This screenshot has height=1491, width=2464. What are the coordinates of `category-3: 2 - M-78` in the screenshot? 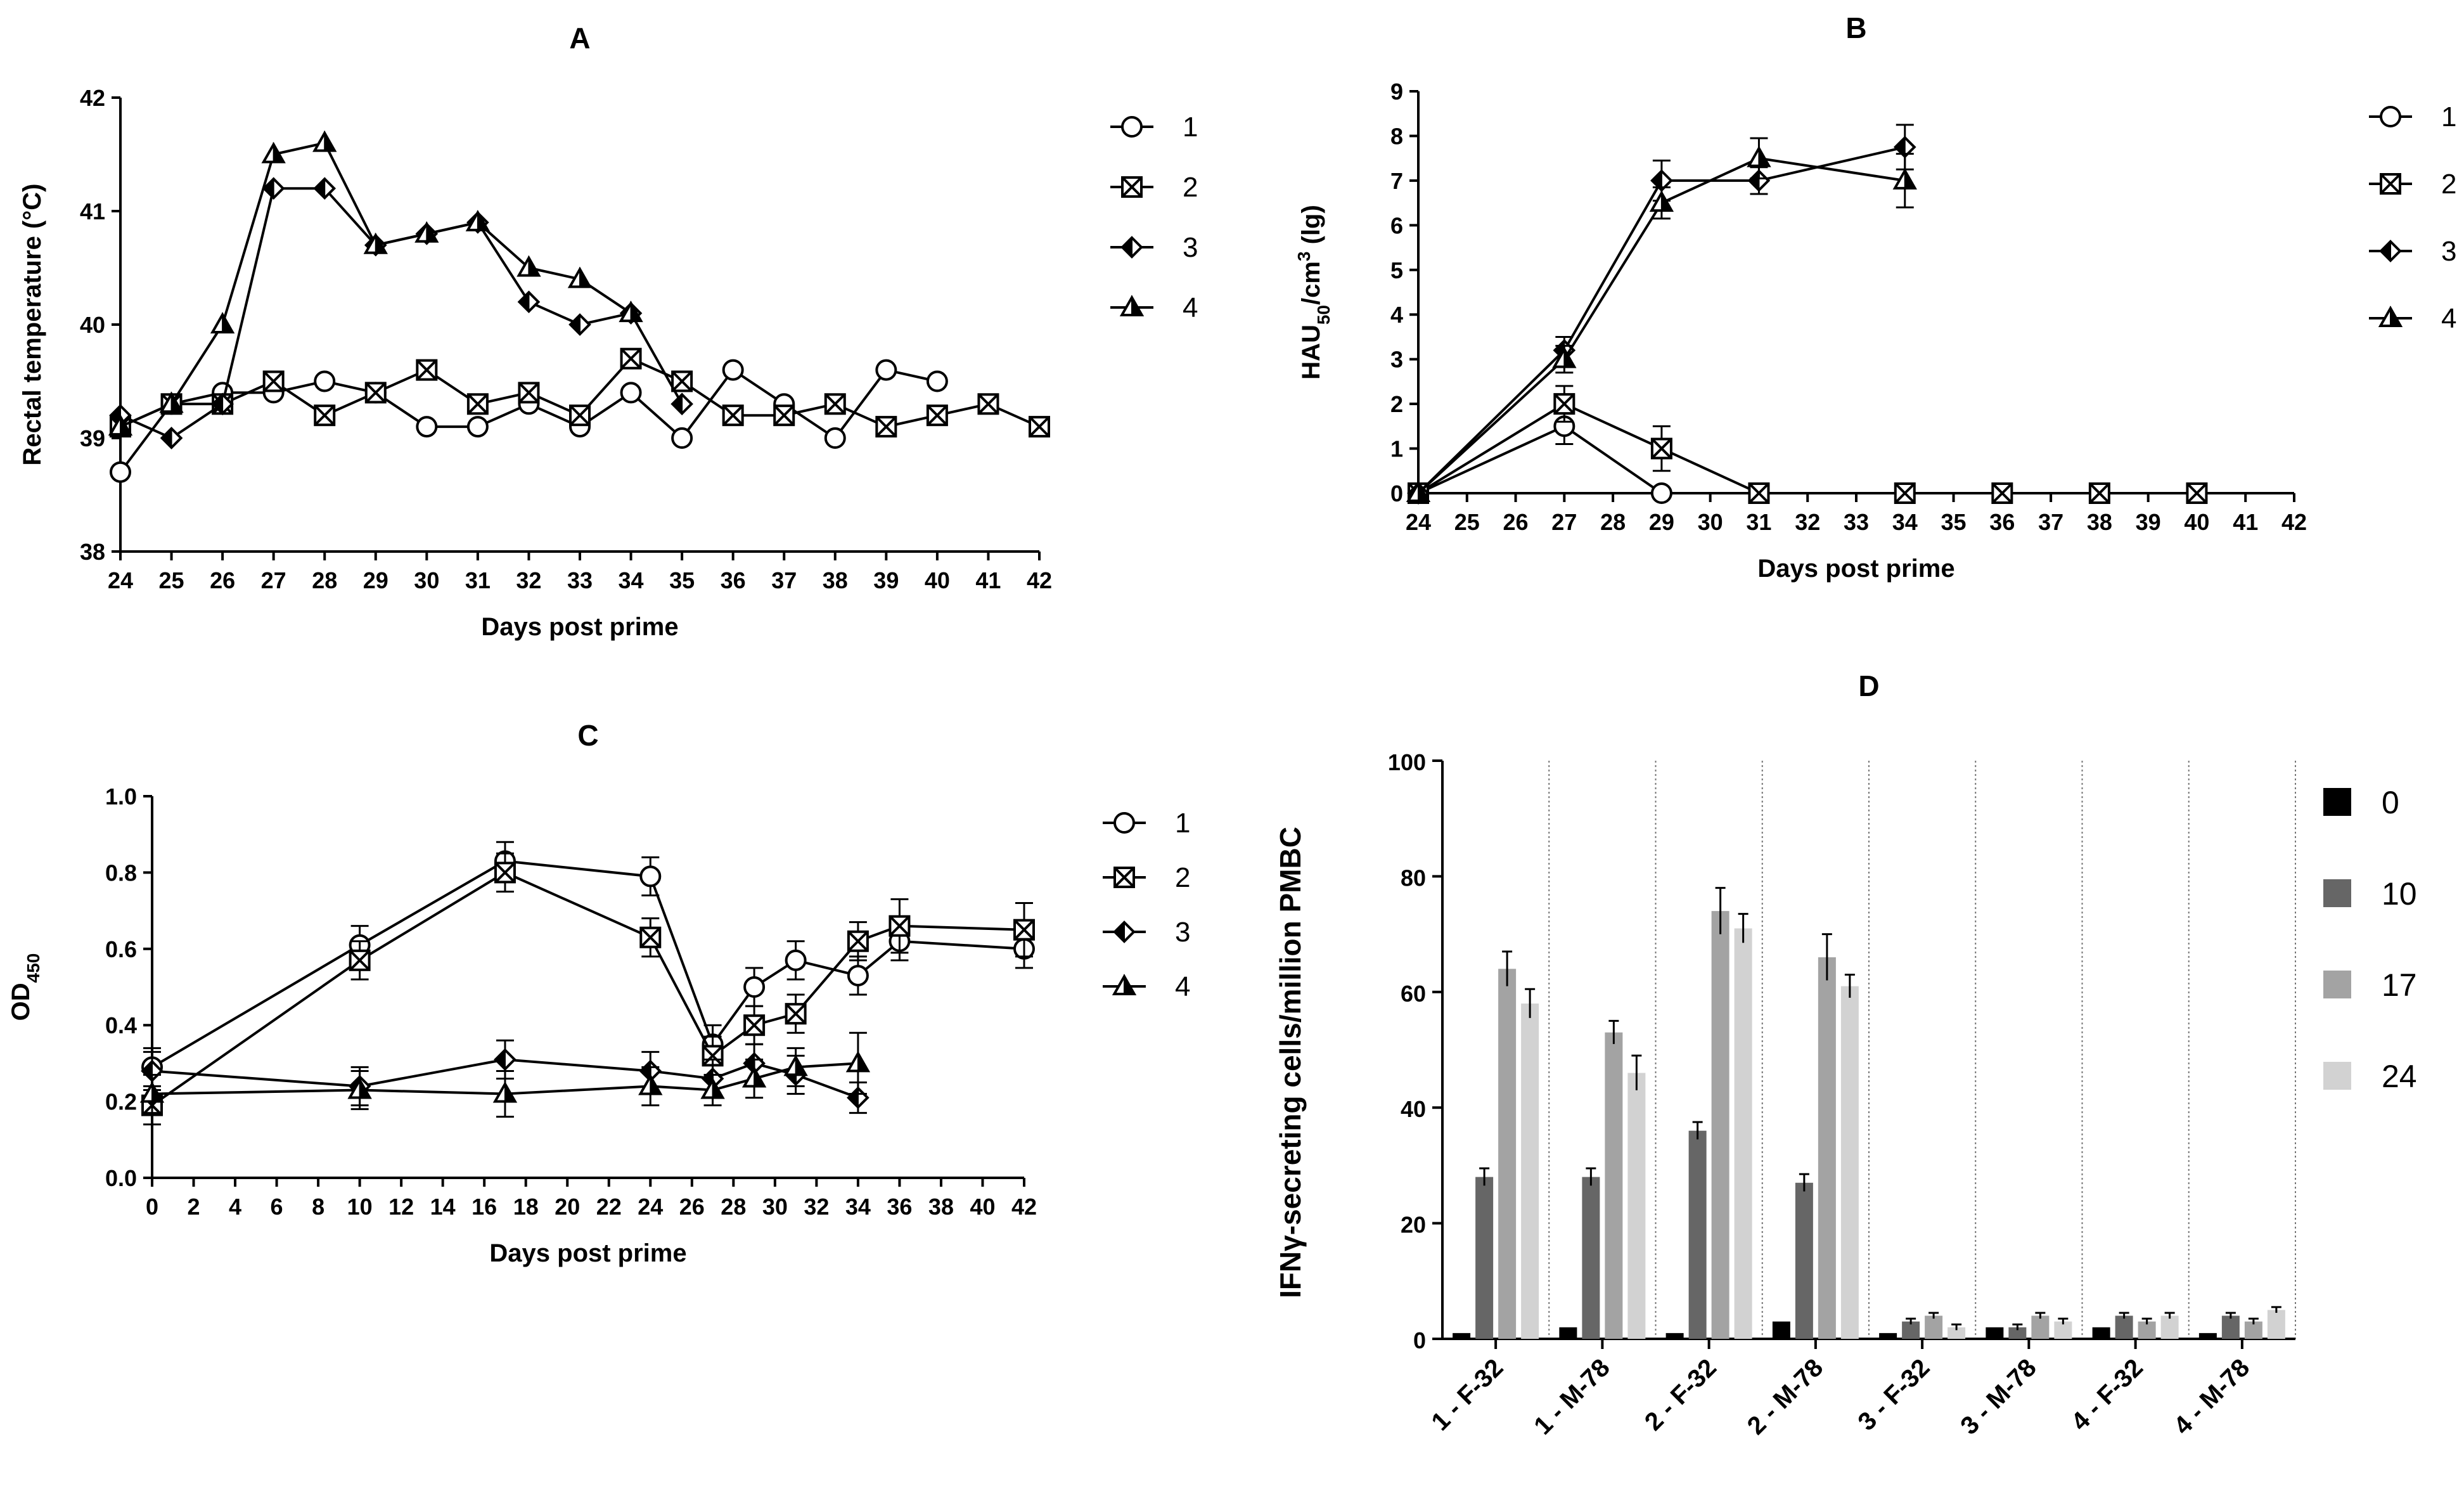 It's located at (1800, 1186).